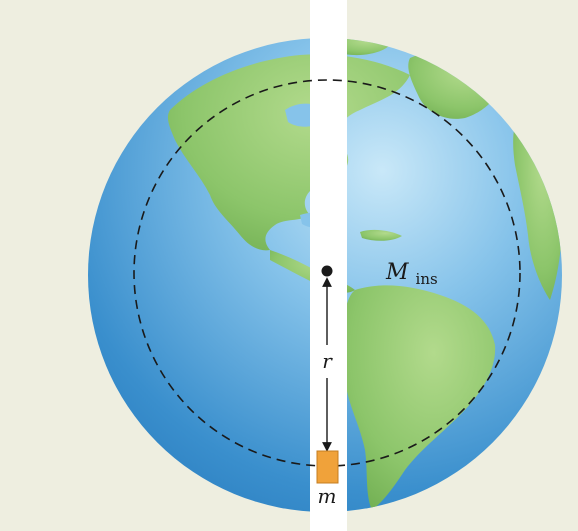  I want to click on small-mass-label: m, so click(327, 496).